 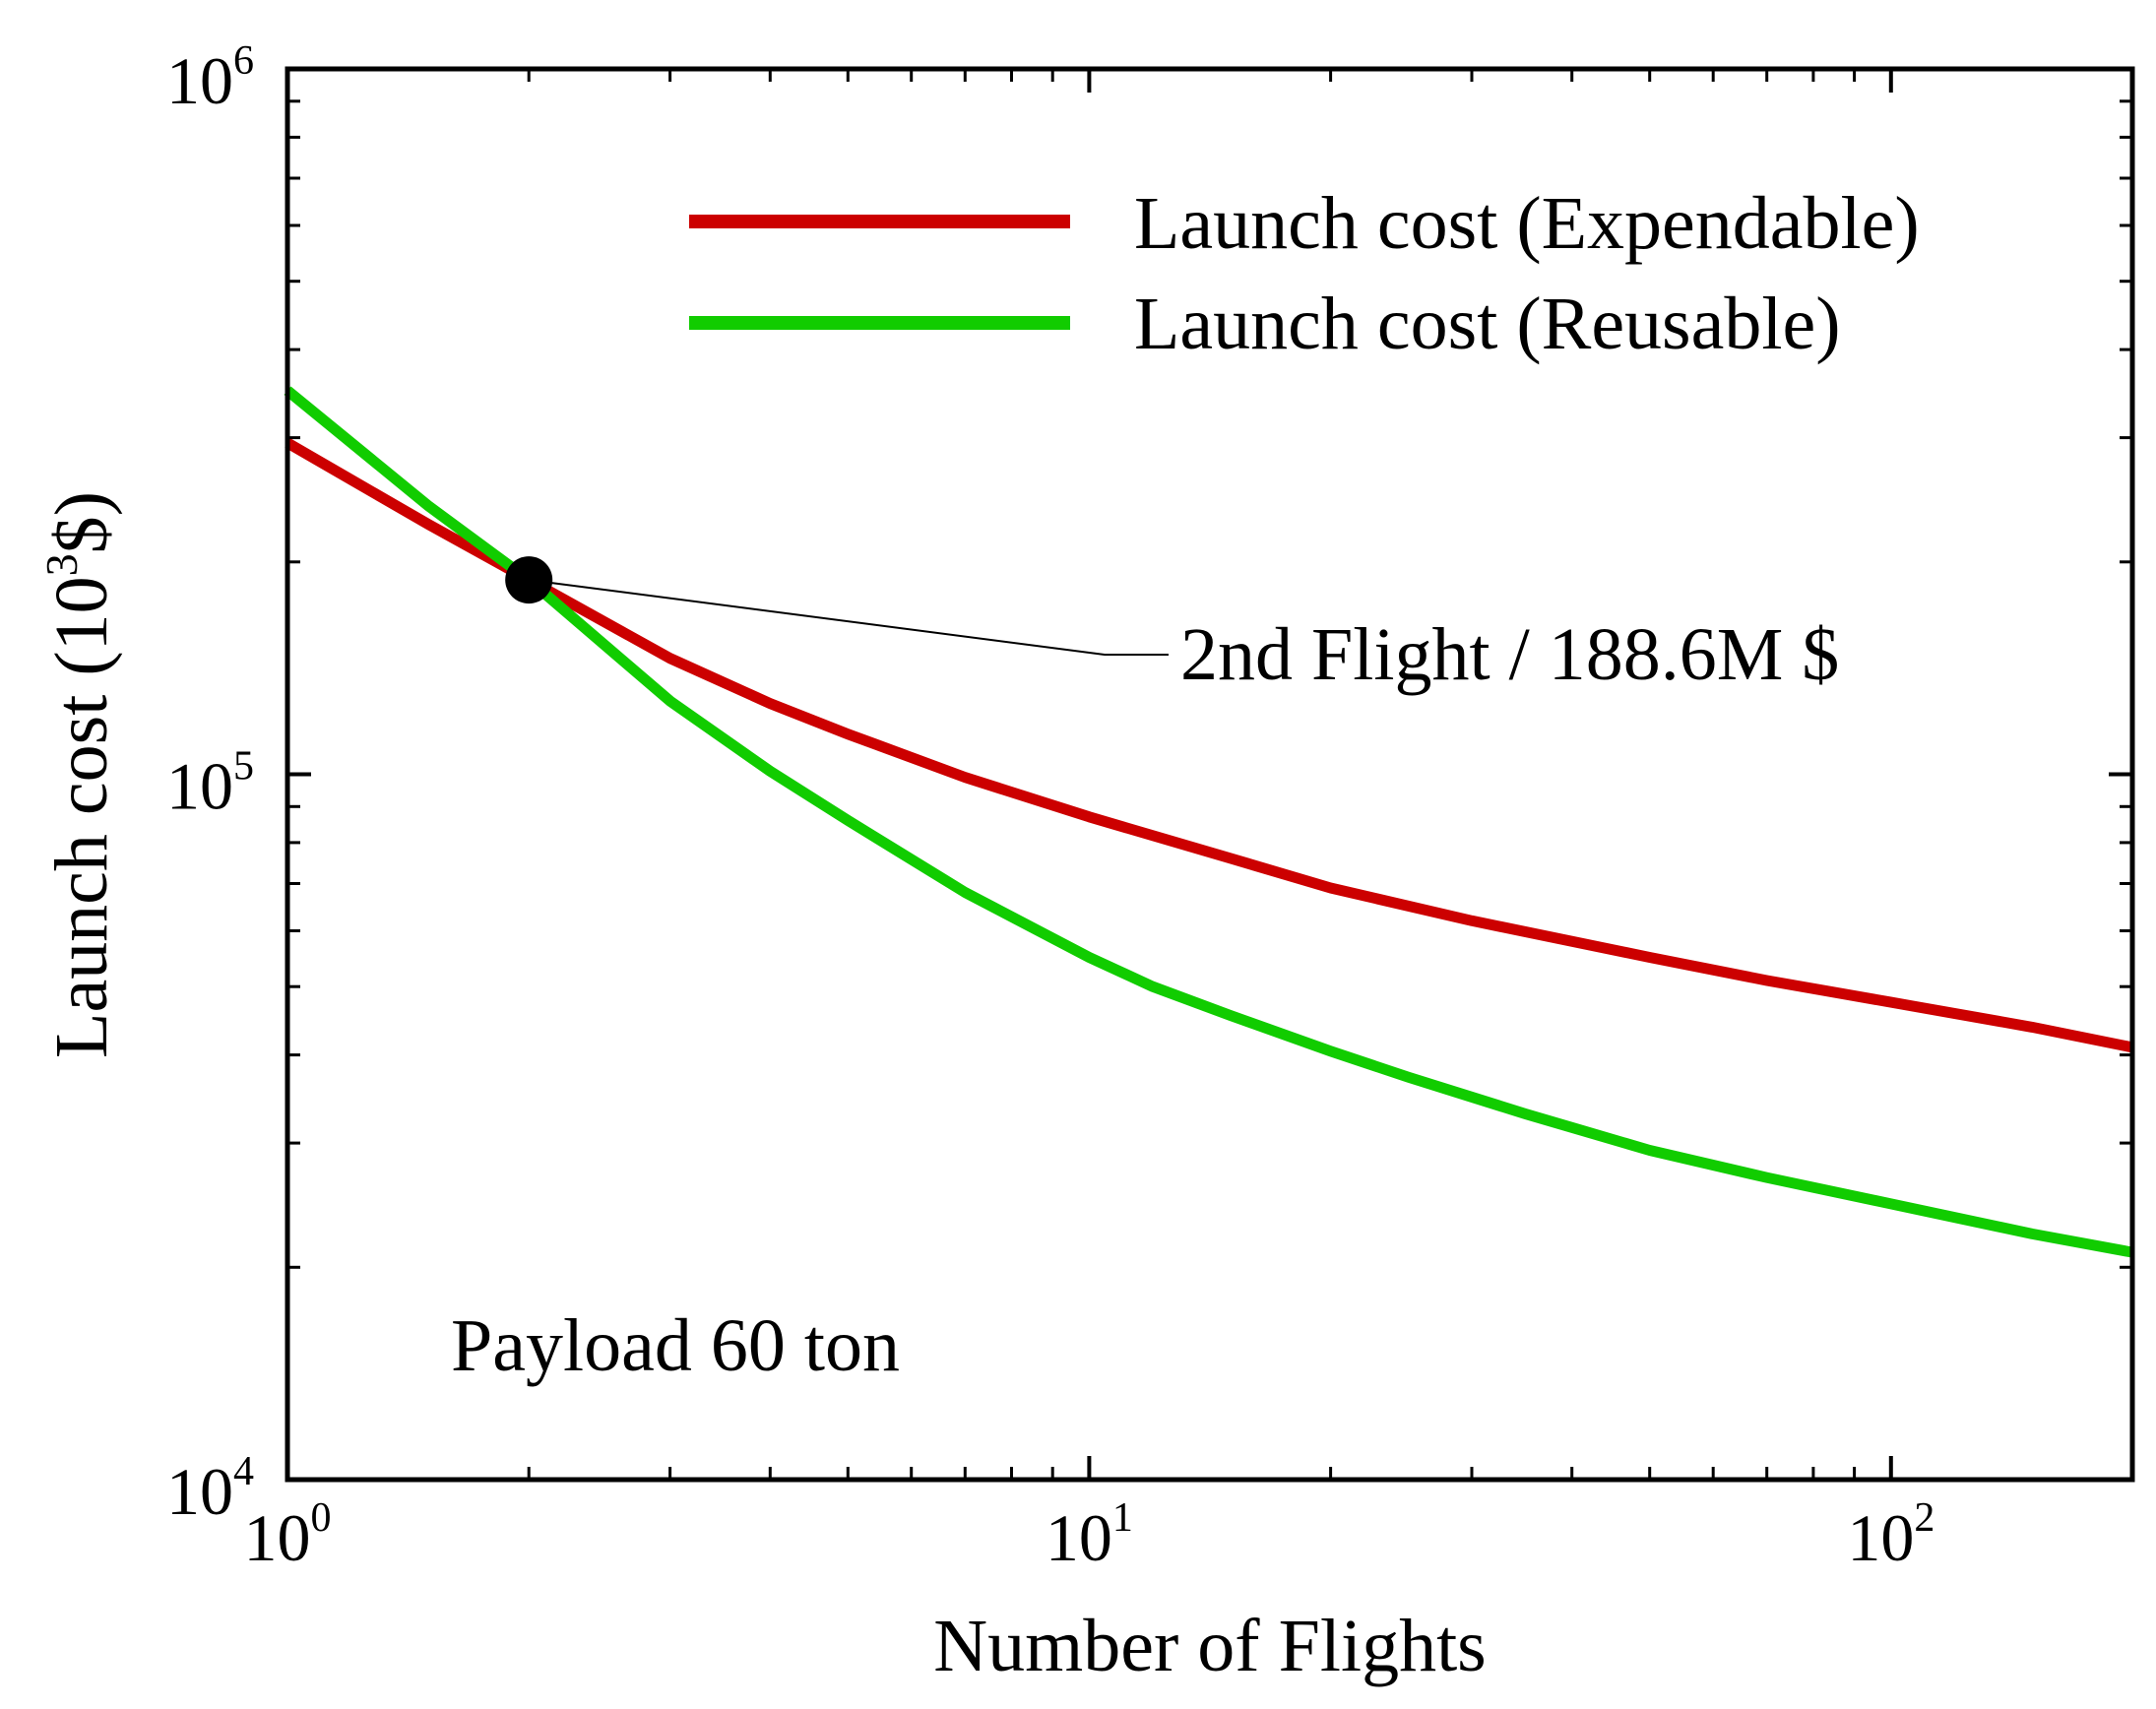 What do you see at coordinates (849, 617) in the screenshot?
I see `crossover-leader-line` at bounding box center [849, 617].